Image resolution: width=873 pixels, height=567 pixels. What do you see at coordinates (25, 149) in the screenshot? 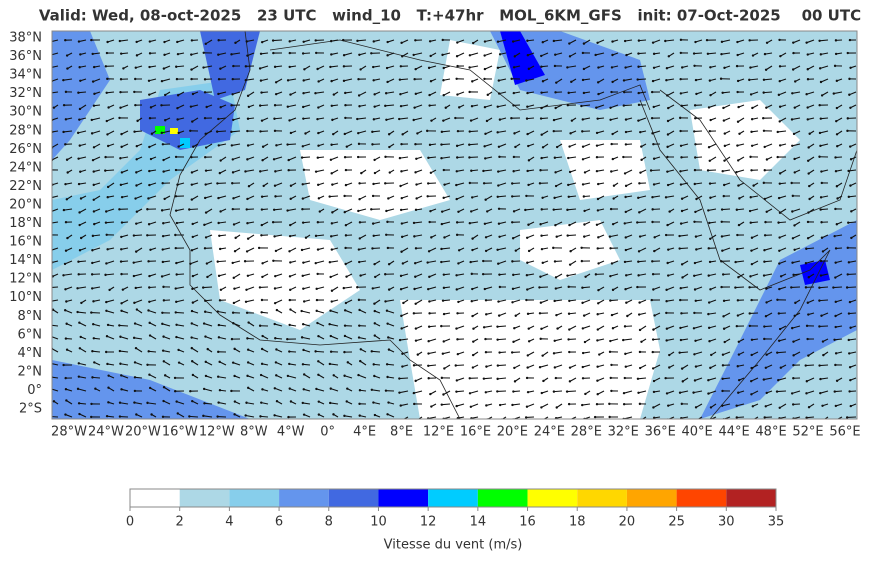
I see `lat-label: 26°N` at bounding box center [25, 149].